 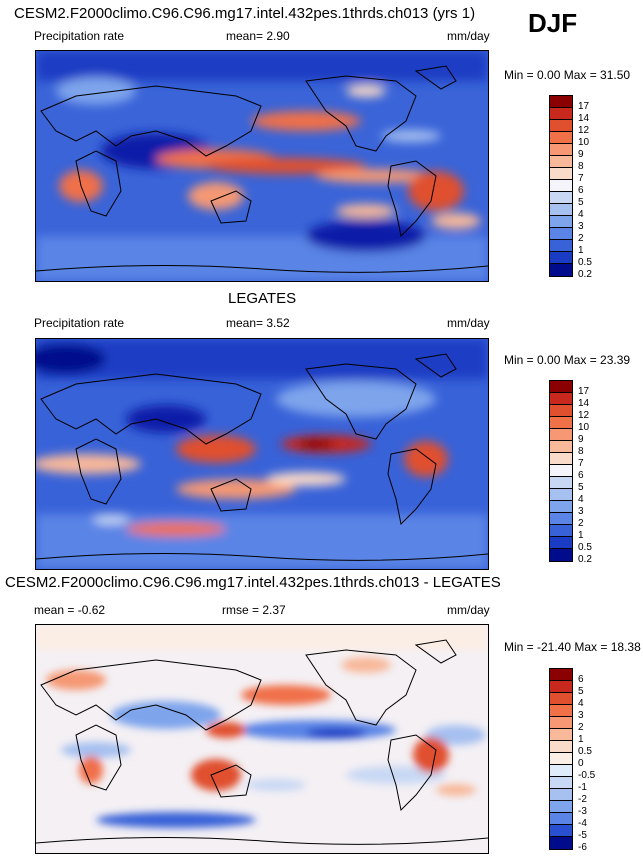 What do you see at coordinates (582, 835) in the screenshot?
I see `colorbar-label: -5` at bounding box center [582, 835].